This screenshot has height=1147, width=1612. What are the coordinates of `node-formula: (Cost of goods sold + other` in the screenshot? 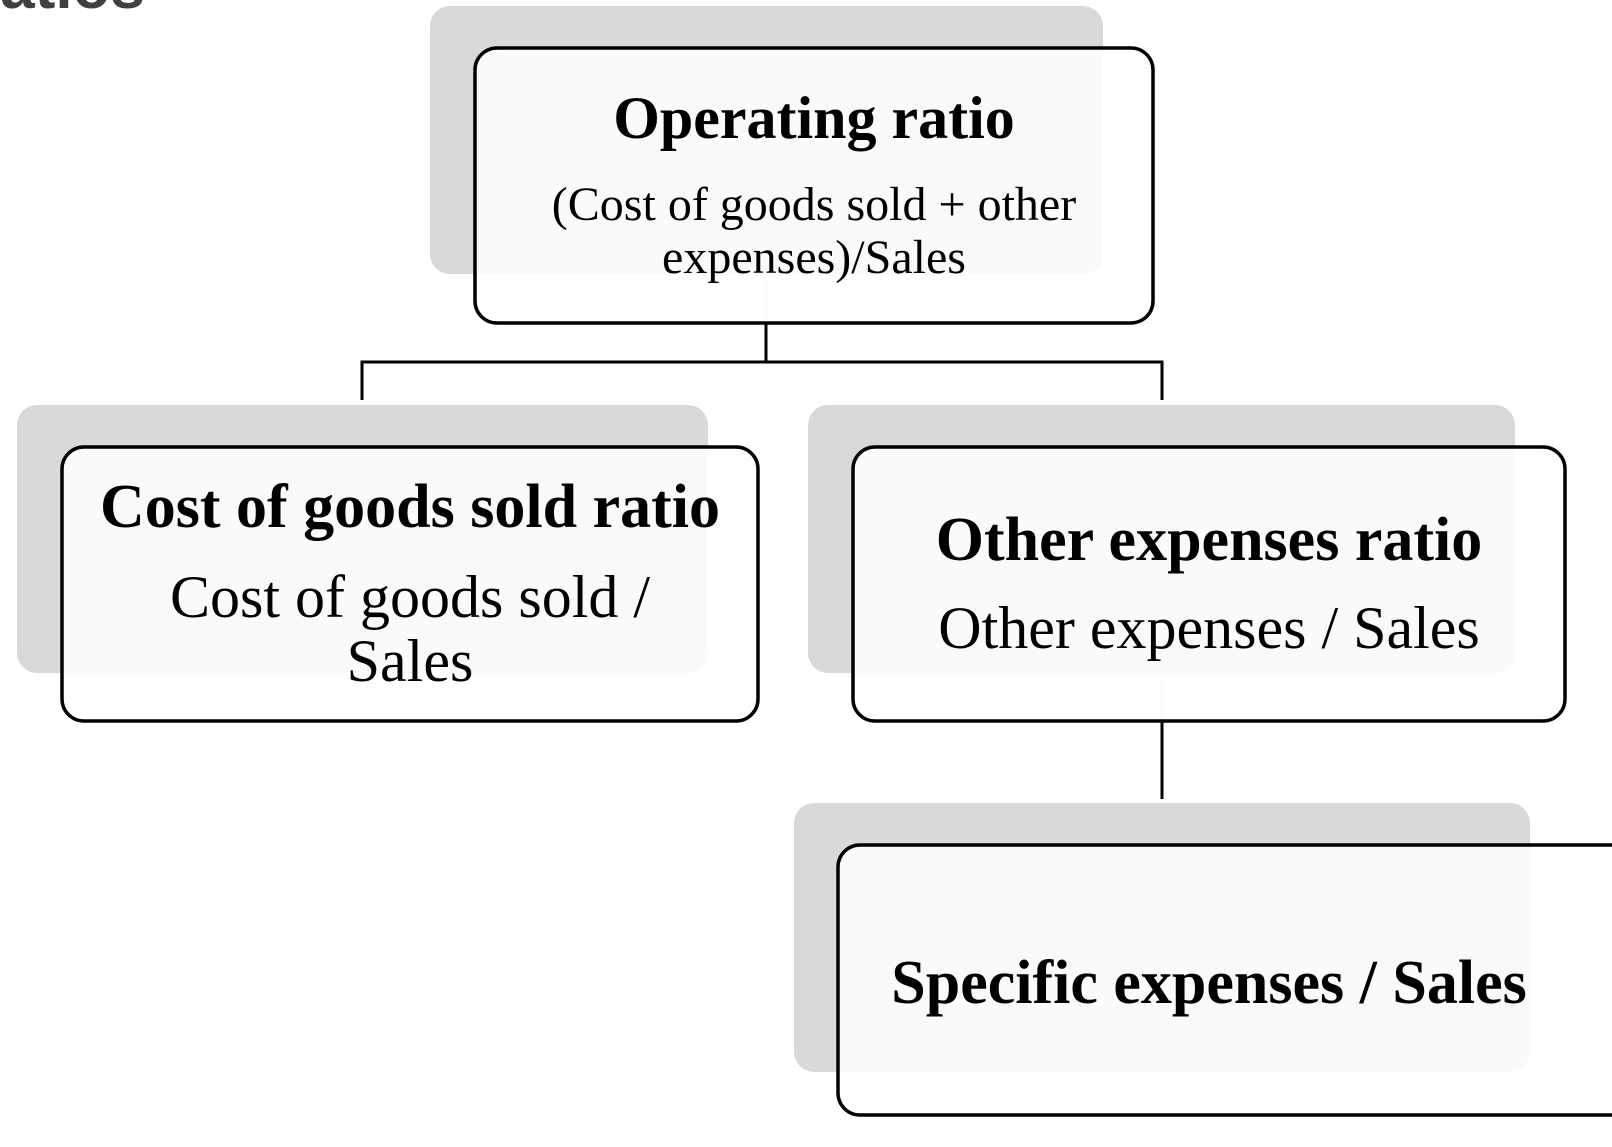 It's located at (814, 204).